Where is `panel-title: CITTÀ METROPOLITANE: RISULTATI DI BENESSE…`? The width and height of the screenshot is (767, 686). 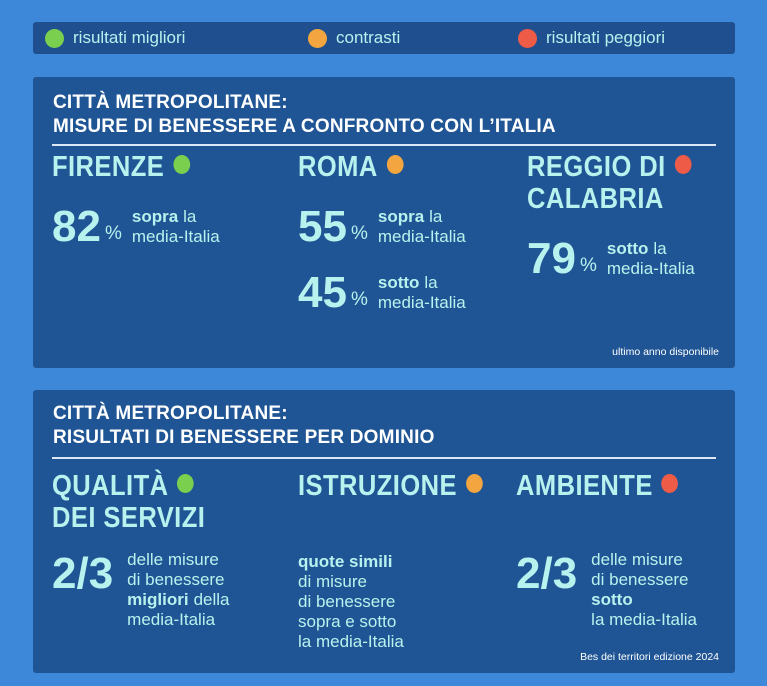
panel-title: CITTÀ METROPOLITANE: RISULTATI DI BENESSE… is located at coordinates (244, 426).